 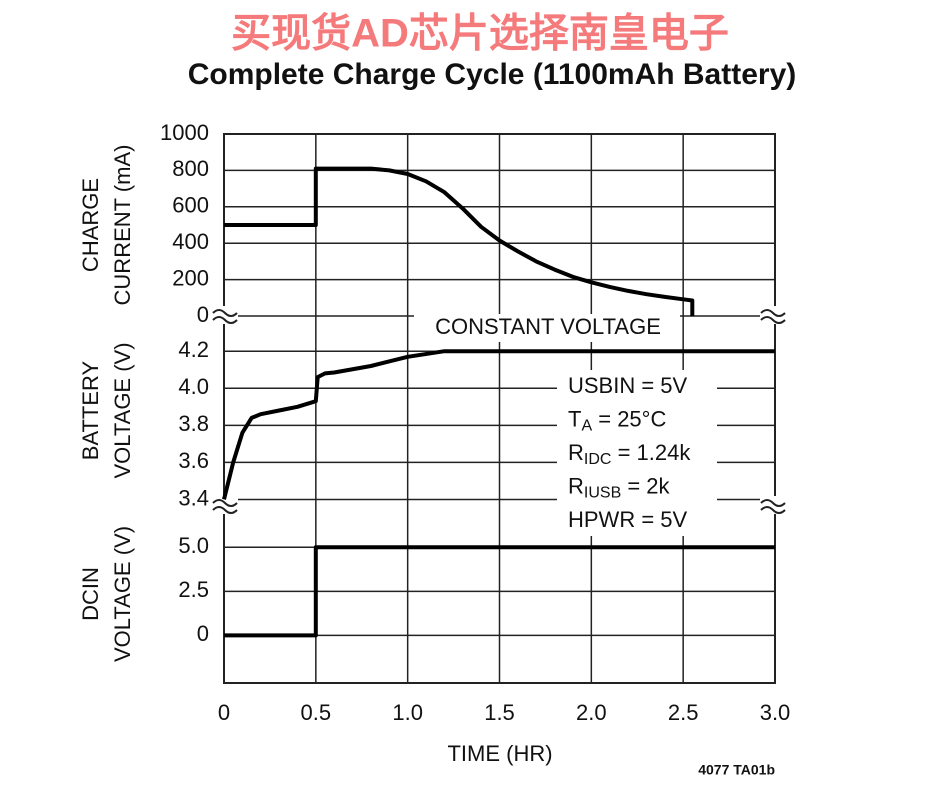 I want to click on condition: RIUSB = 2k, so click(x=619, y=487).